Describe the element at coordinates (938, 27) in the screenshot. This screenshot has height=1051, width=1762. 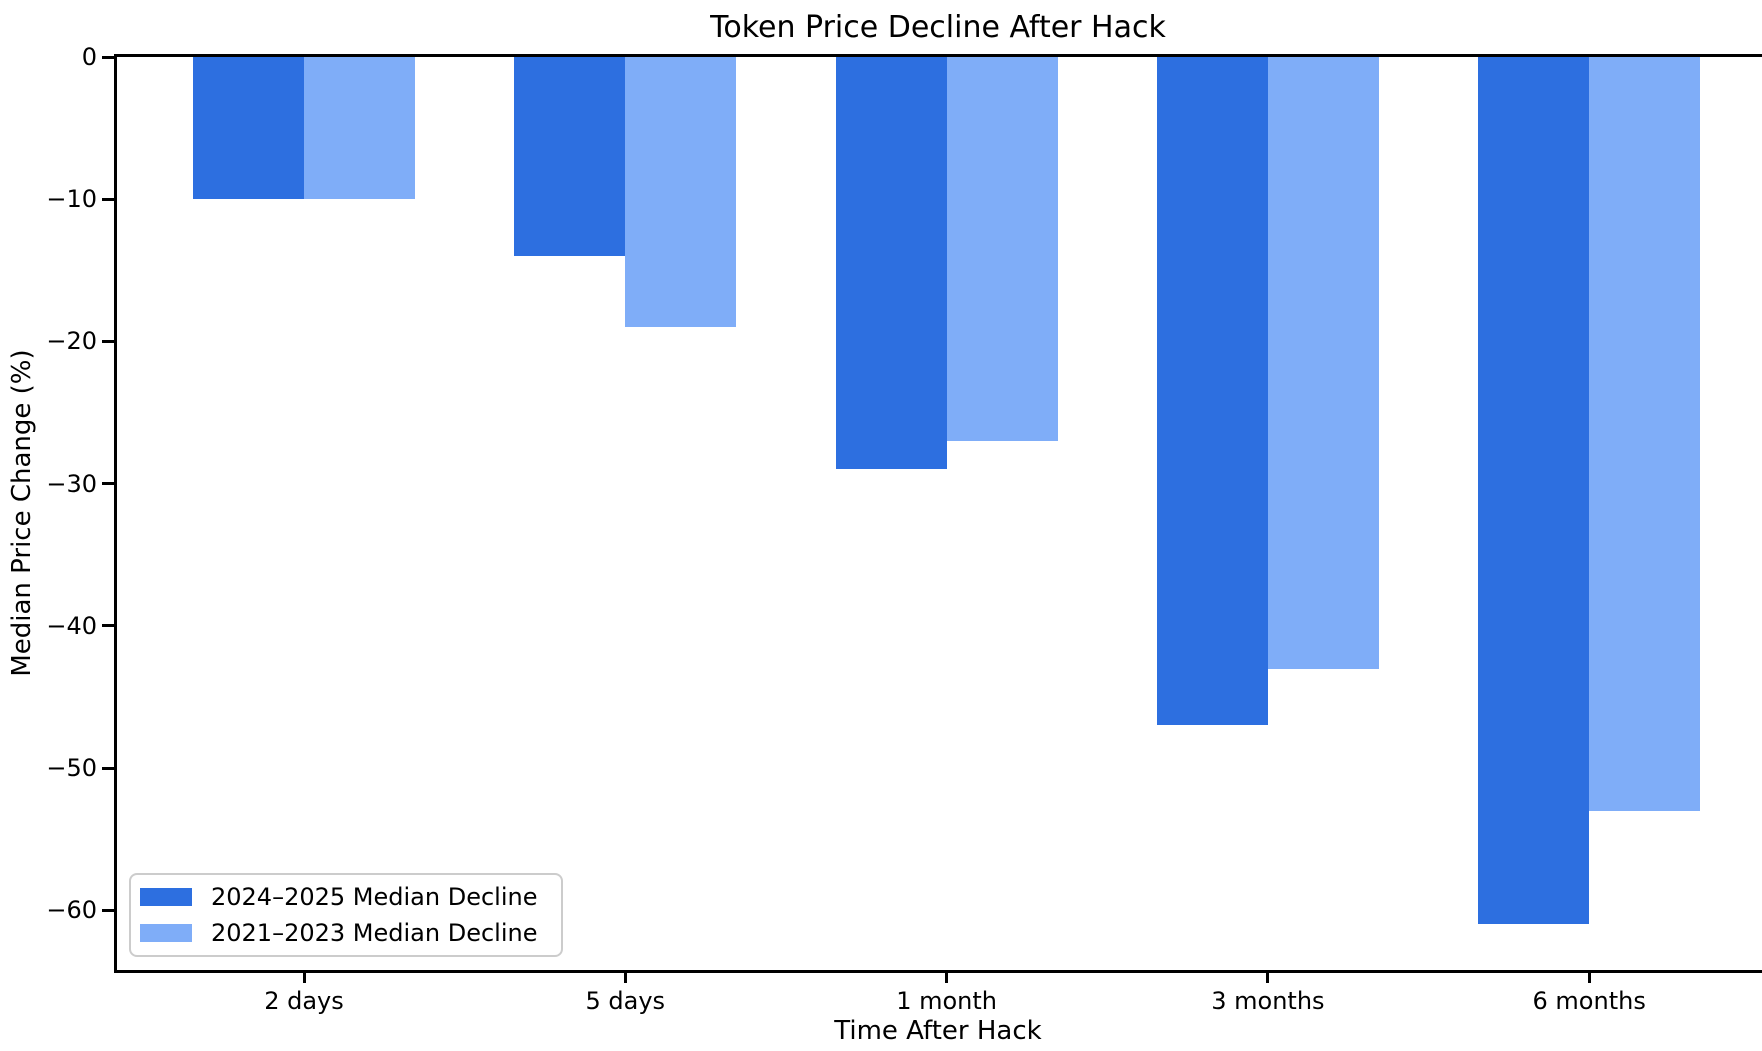
I see `chart-title: Token Price Decline After Hack` at that location.